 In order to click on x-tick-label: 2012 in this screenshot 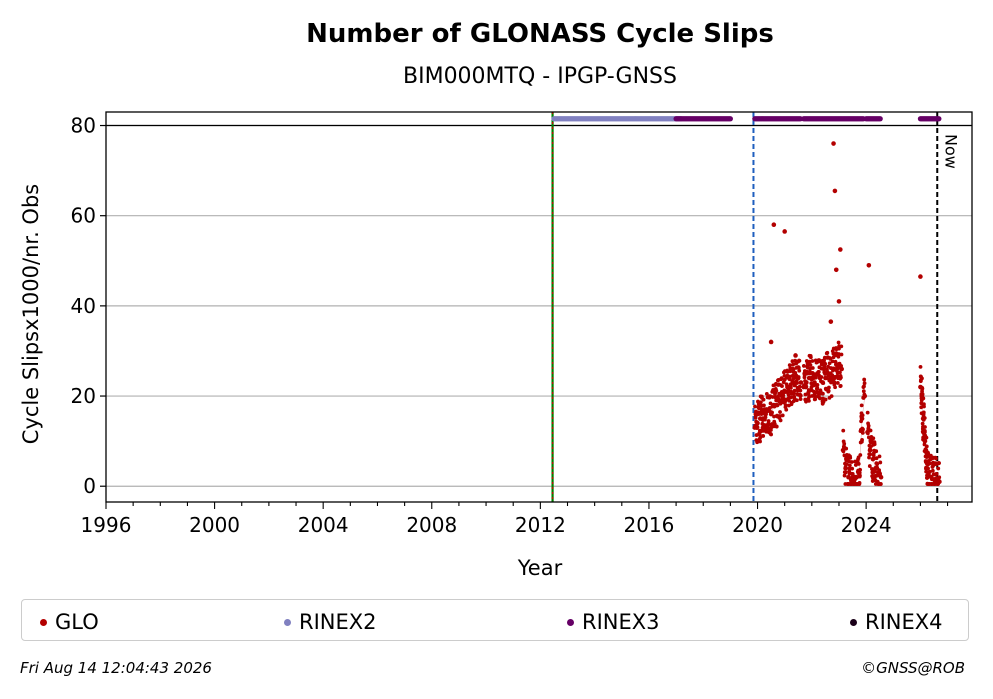, I will do `click(540, 525)`.